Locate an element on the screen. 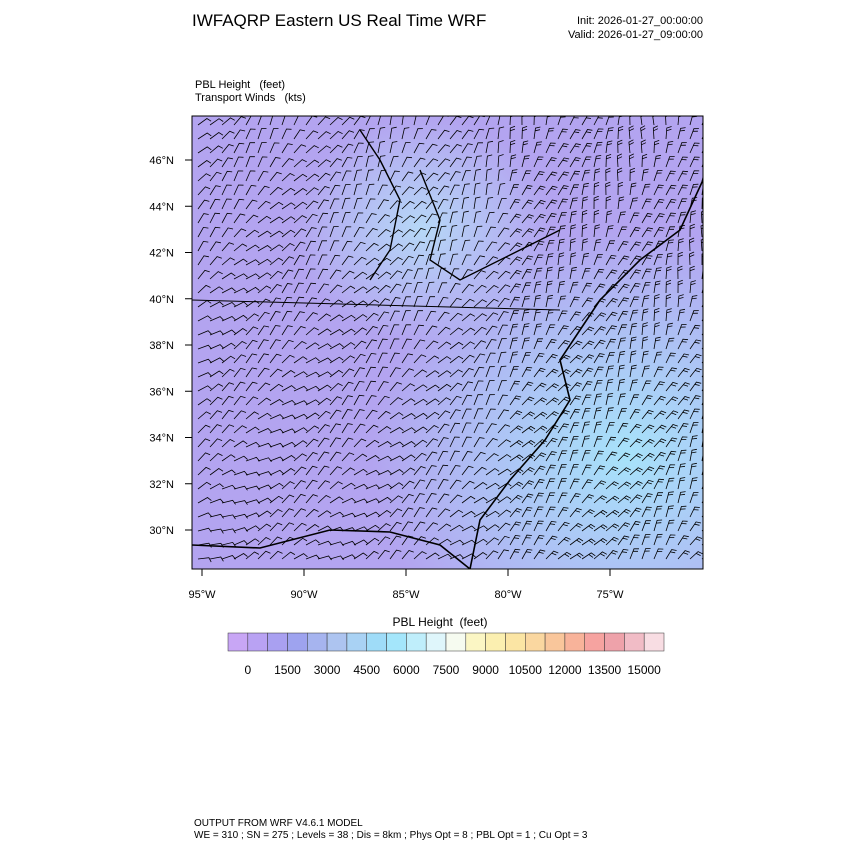 The height and width of the screenshot is (855, 850). colorbar-label: 0 is located at coordinates (247, 670).